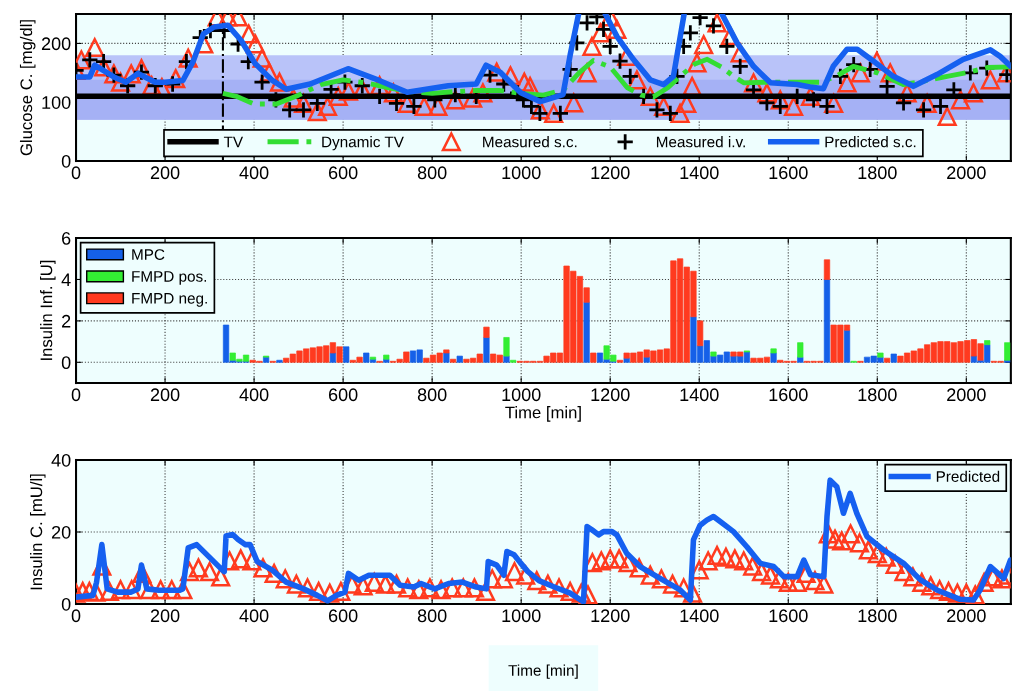  What do you see at coordinates (56, 44) in the screenshot?
I see `y-tick-label: 200` at bounding box center [56, 44].